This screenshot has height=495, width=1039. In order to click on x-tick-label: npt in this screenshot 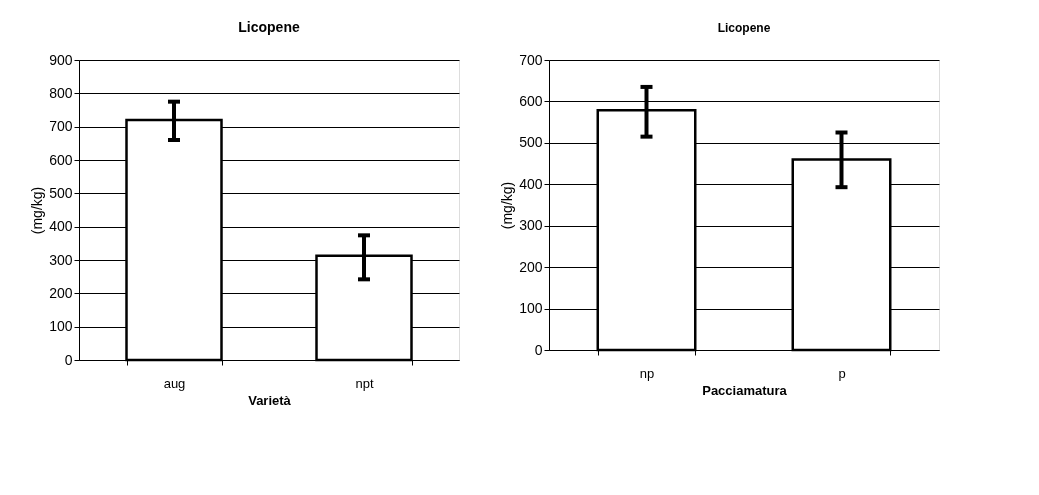, I will do `click(364, 383)`.